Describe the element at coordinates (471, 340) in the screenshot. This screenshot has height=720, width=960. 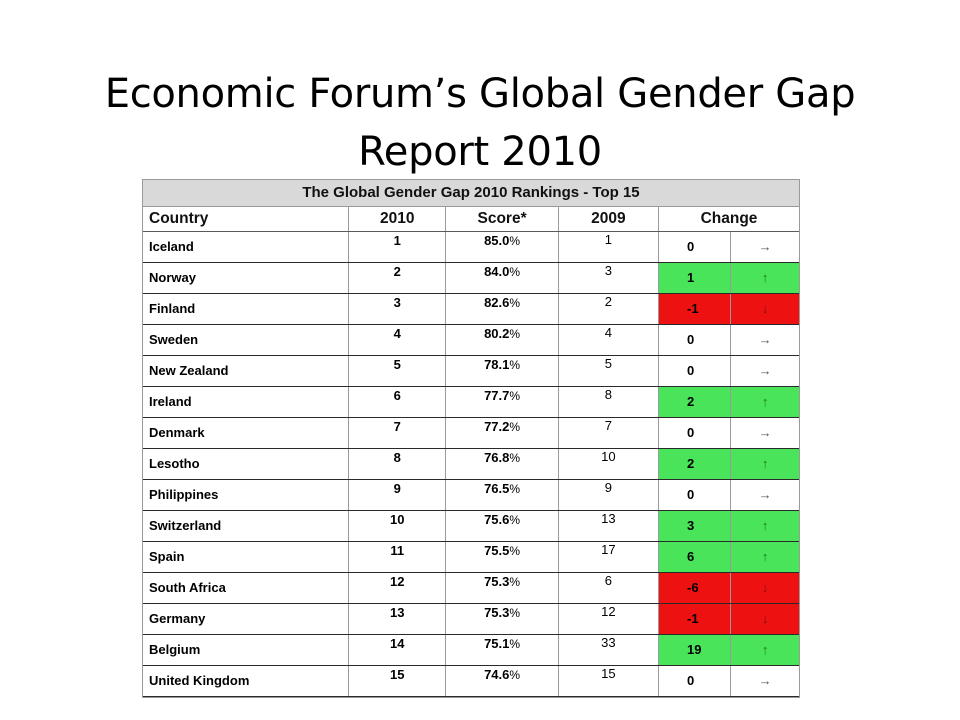
I see `table-row: Sweden 4 80.2% 4 0 →` at that location.